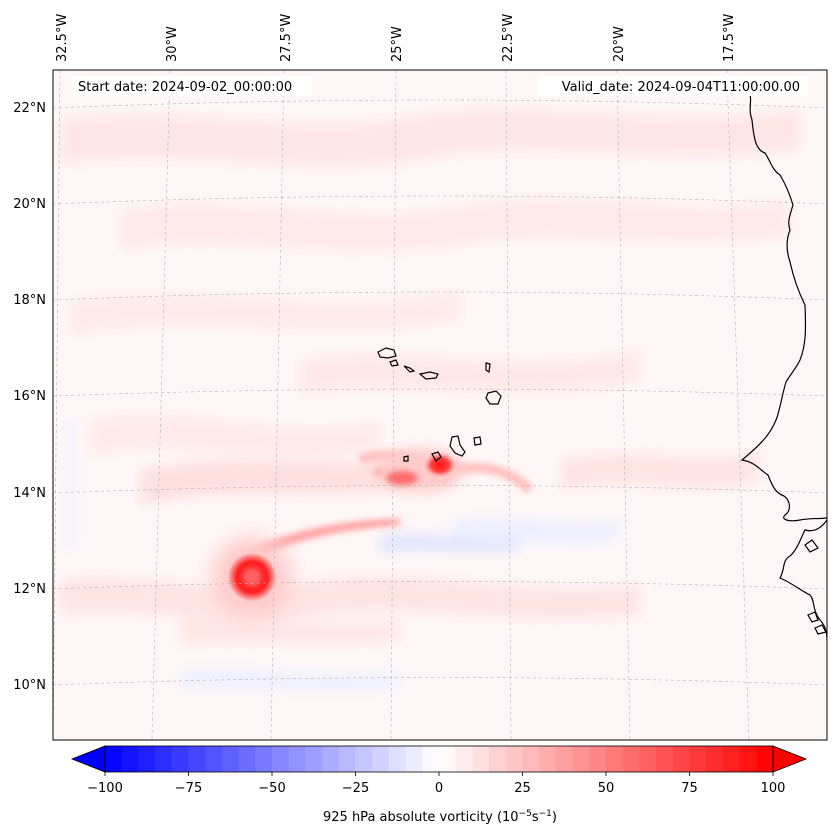 The height and width of the screenshot is (839, 837). I want to click on vortex-b, so click(420, 470).